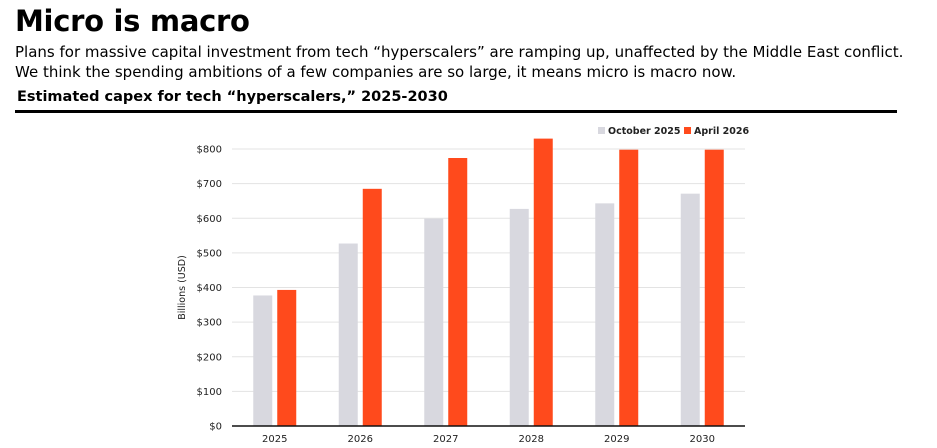 The image size is (937, 448). Describe the element at coordinates (629, 287) in the screenshot. I see `bar-april-2026-2029` at that location.